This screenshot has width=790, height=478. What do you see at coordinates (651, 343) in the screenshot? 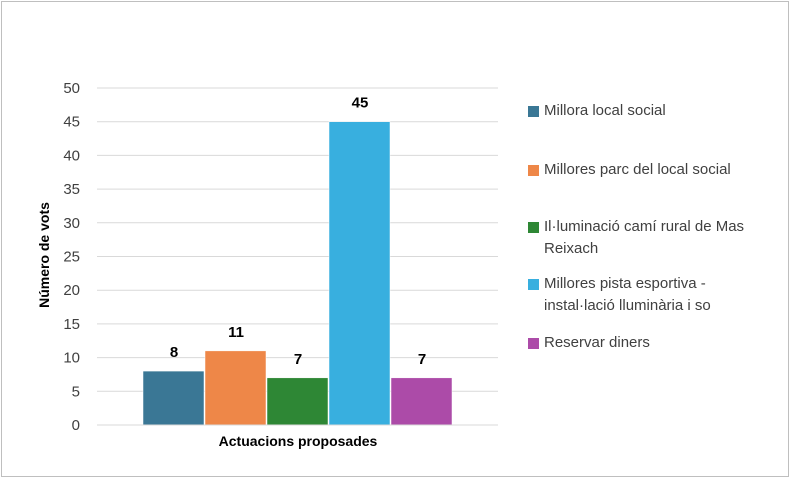
I see `legend-item: Reservar diners` at bounding box center [651, 343].